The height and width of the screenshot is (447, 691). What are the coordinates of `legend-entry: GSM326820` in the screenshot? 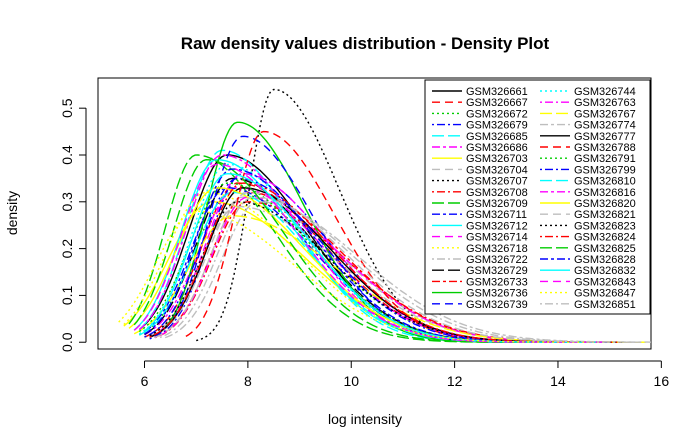 It's located at (605, 204).